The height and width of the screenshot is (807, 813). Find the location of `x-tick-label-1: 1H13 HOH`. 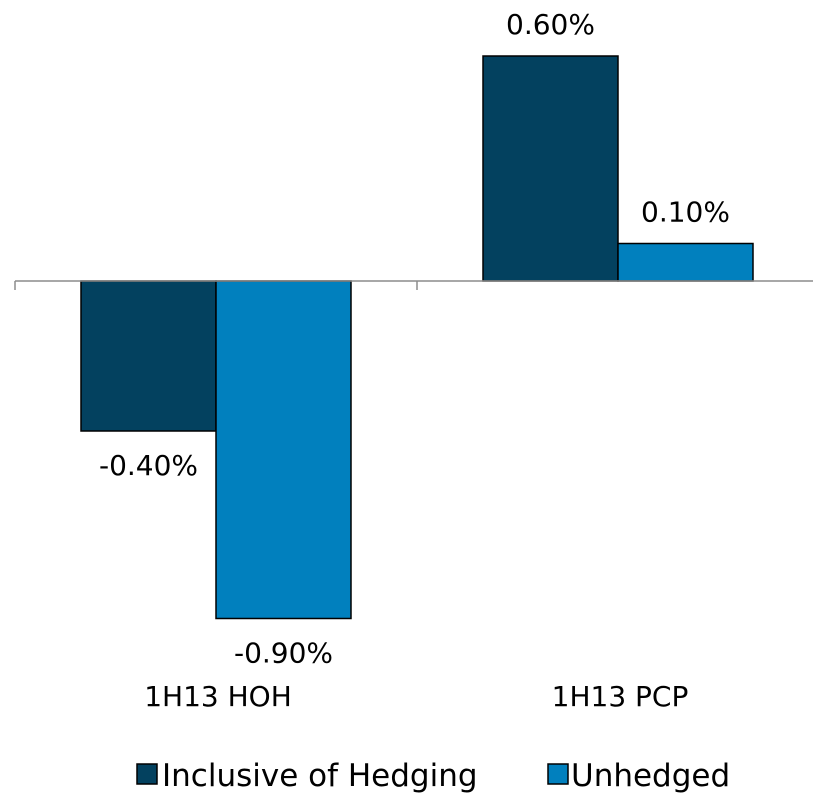

x-tick-label-1: 1H13 HOH is located at coordinates (218, 696).